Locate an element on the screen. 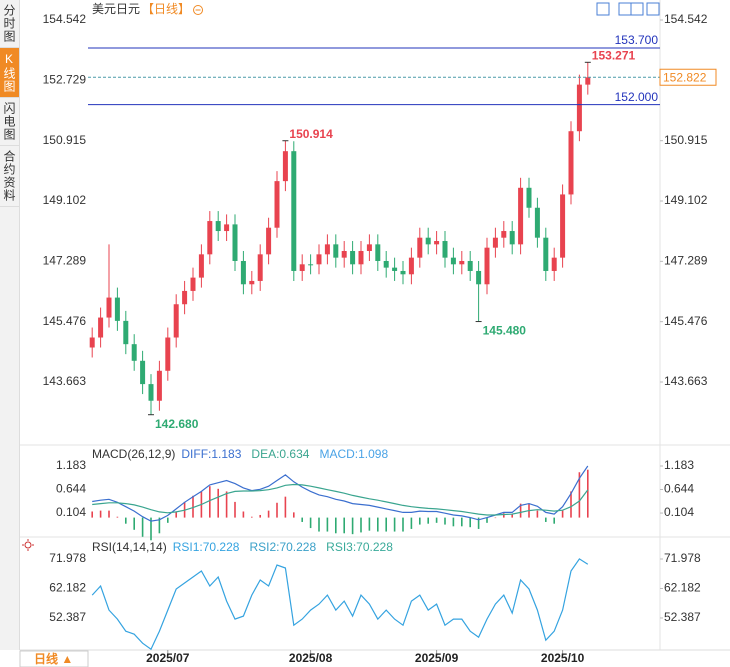 The height and width of the screenshot is (667, 730). x-tick-label: 2025/09 is located at coordinates (437, 658).